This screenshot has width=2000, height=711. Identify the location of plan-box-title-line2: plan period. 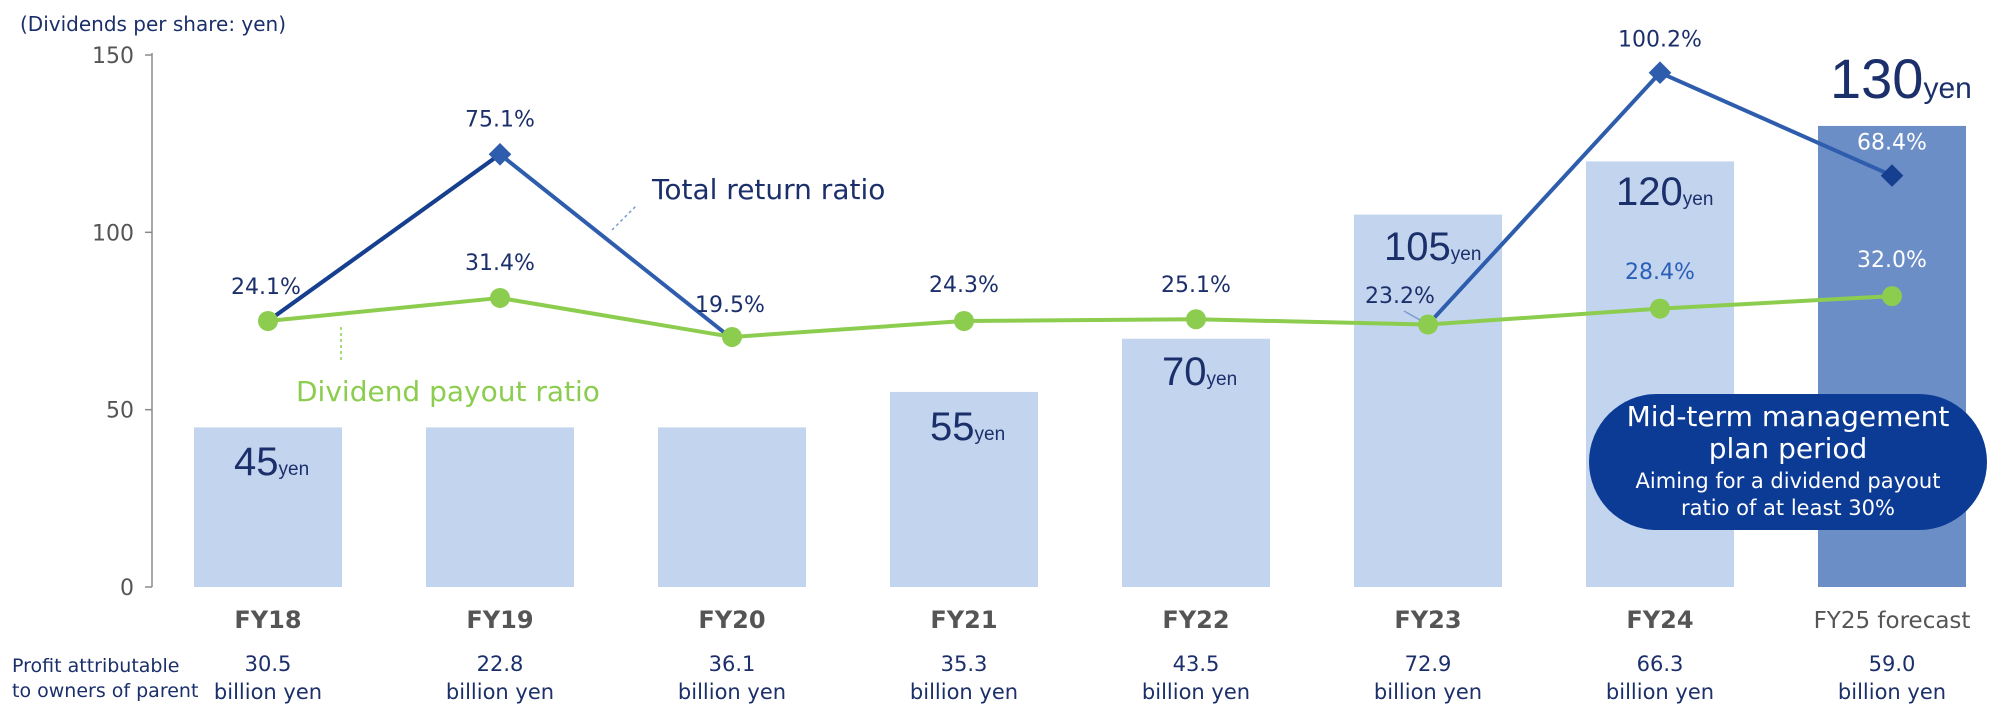
(1788, 448).